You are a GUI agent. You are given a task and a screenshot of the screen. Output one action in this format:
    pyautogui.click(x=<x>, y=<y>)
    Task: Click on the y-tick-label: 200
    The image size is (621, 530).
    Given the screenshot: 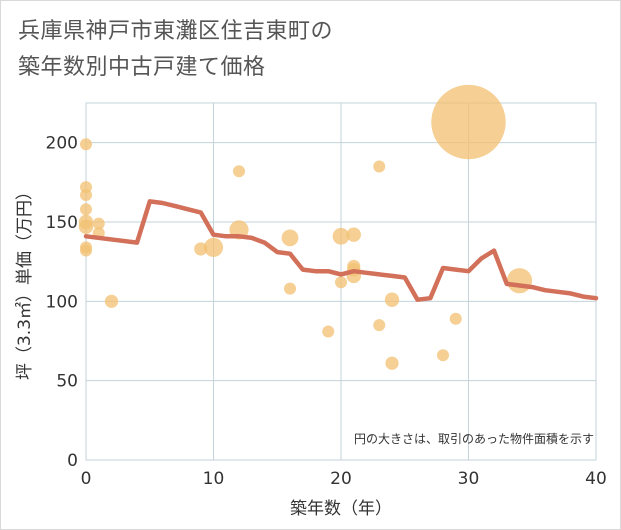 What is the action you would take?
    pyautogui.click(x=62, y=144)
    